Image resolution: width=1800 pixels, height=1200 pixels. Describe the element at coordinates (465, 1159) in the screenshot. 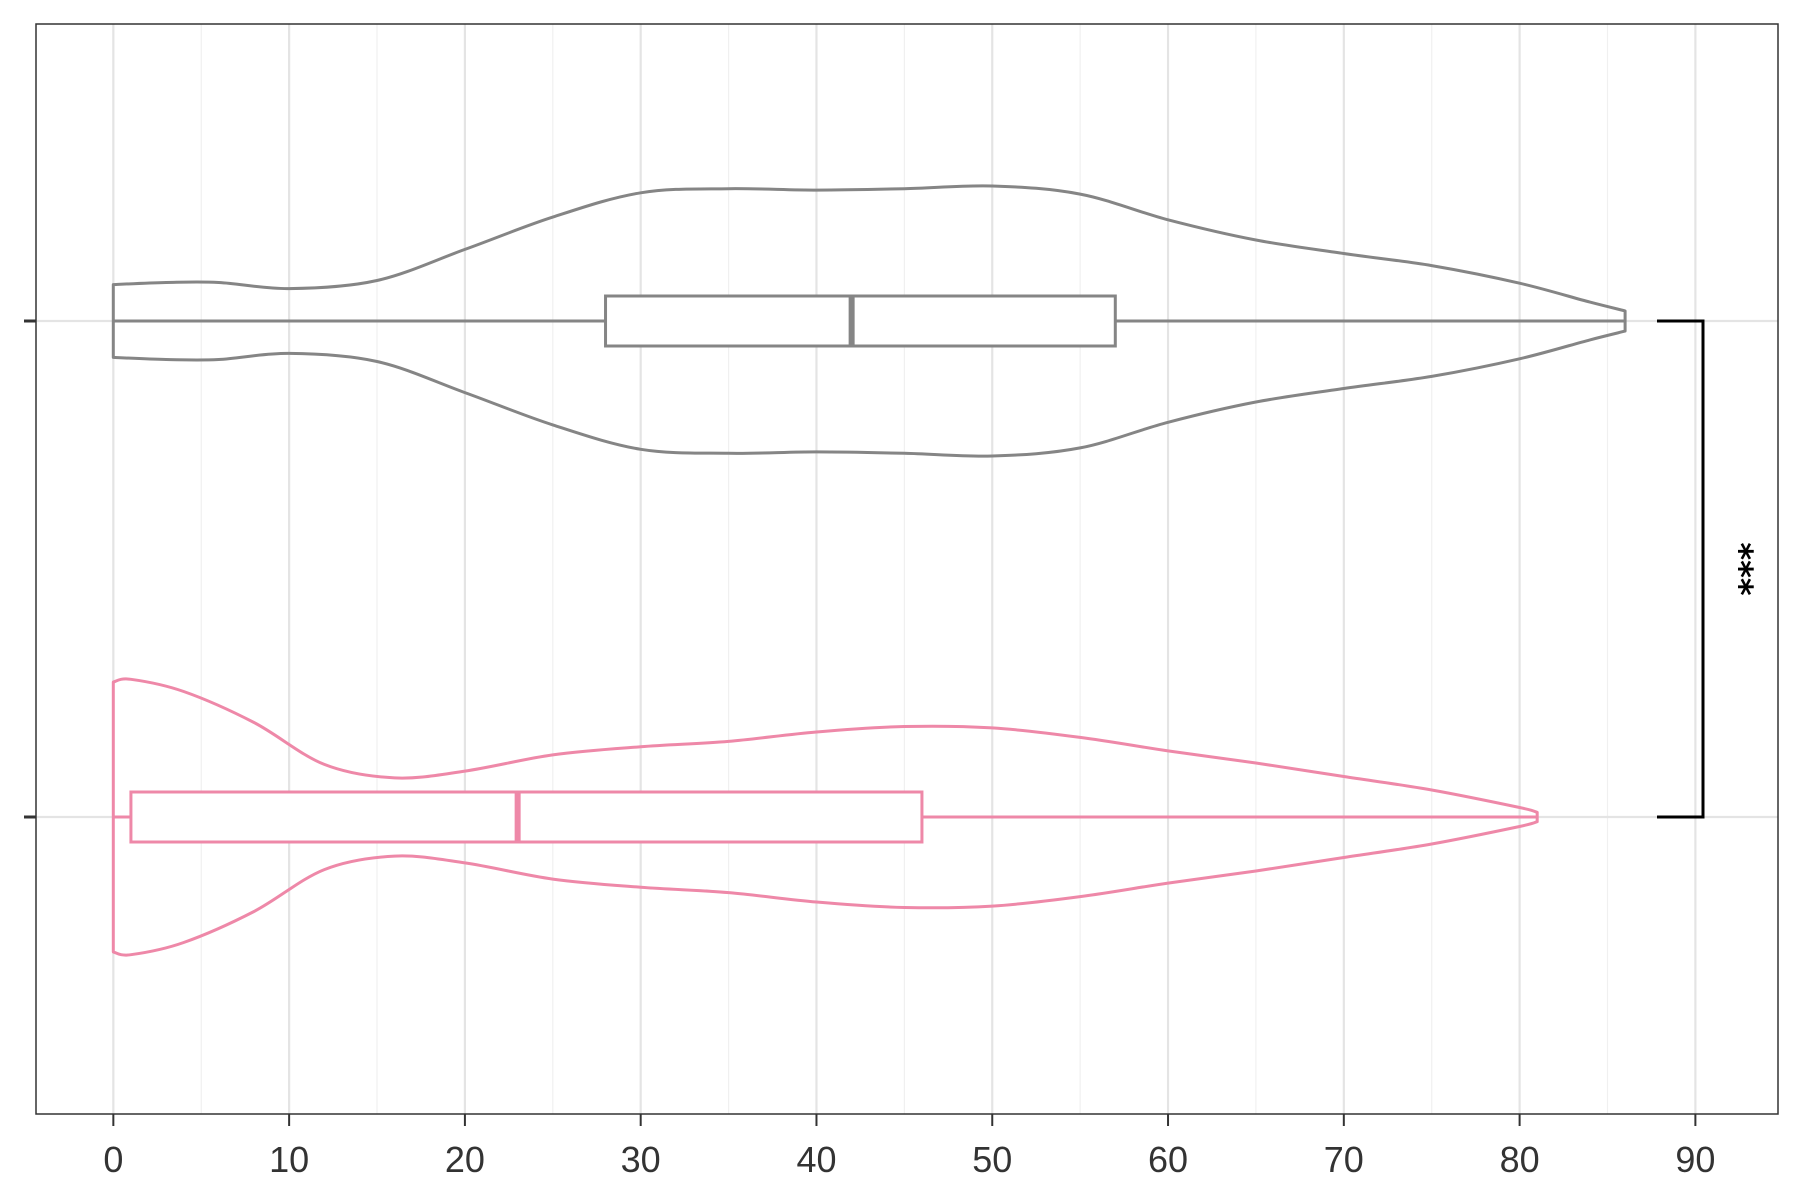

I see `x-tick-label: 20` at that location.